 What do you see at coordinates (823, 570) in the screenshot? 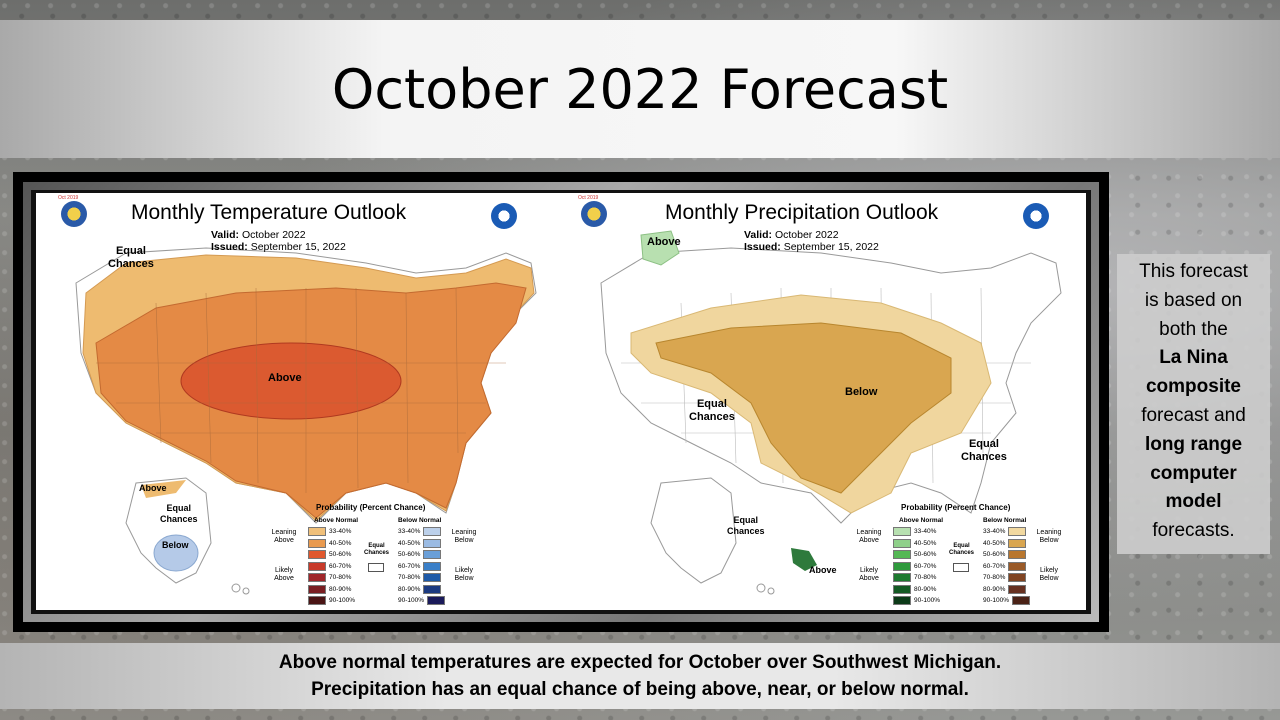
I see `precip-ak-above-label: Above` at bounding box center [823, 570].